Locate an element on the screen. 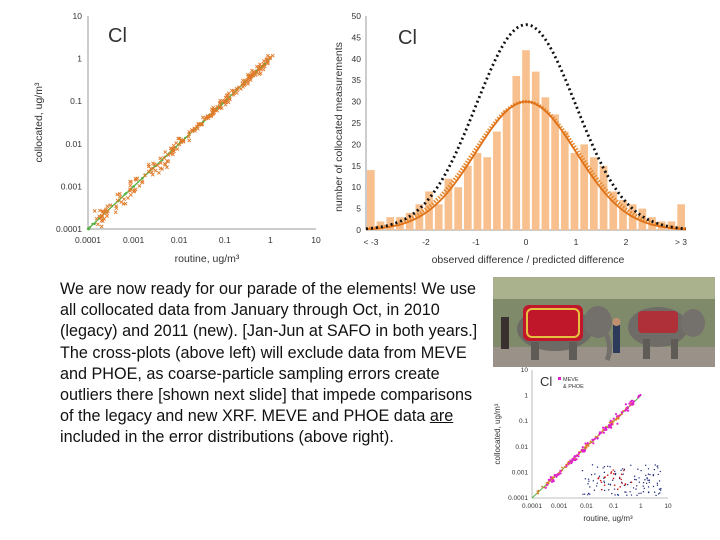 Image resolution: width=720 pixels, height=540 pixels. y-tick-label: 1 is located at coordinates (526, 396).